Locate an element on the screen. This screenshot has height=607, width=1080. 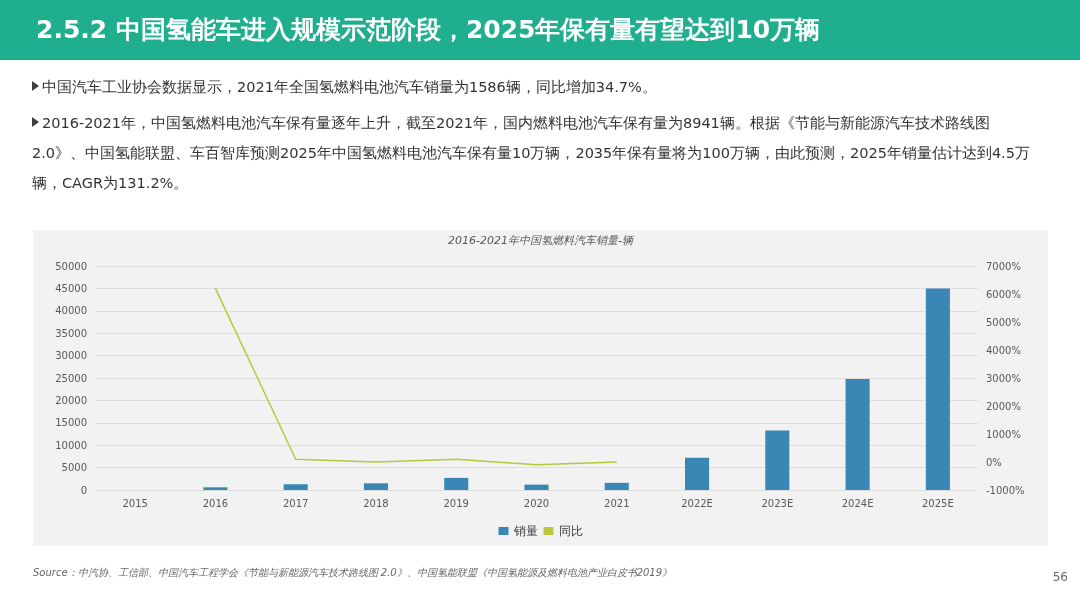
y2-tick-label: 7000% is located at coordinates (1003, 266).